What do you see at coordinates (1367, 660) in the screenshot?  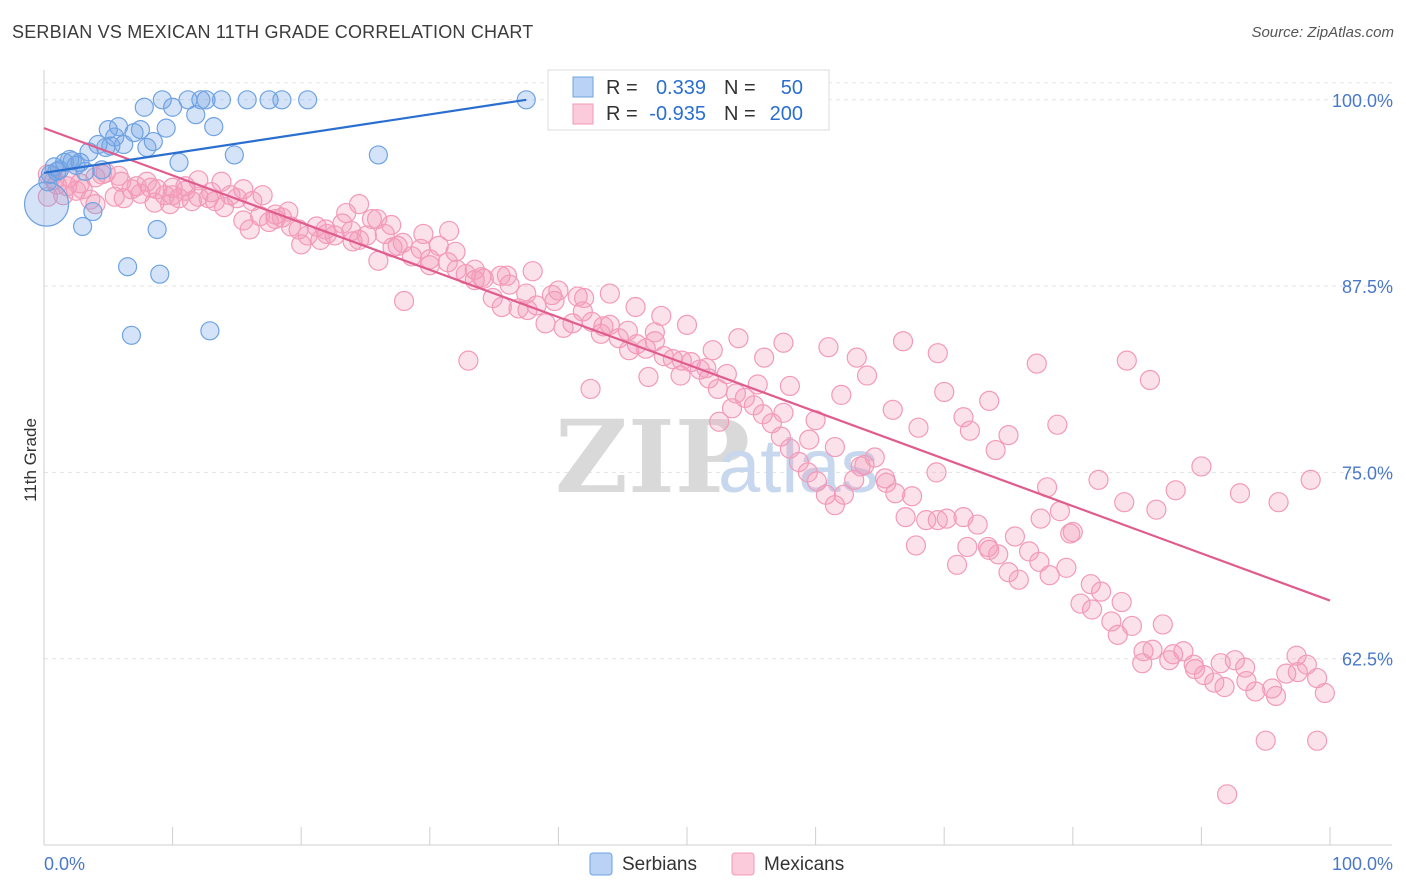 I see `y-tick-label: 62.5%` at bounding box center [1367, 660].